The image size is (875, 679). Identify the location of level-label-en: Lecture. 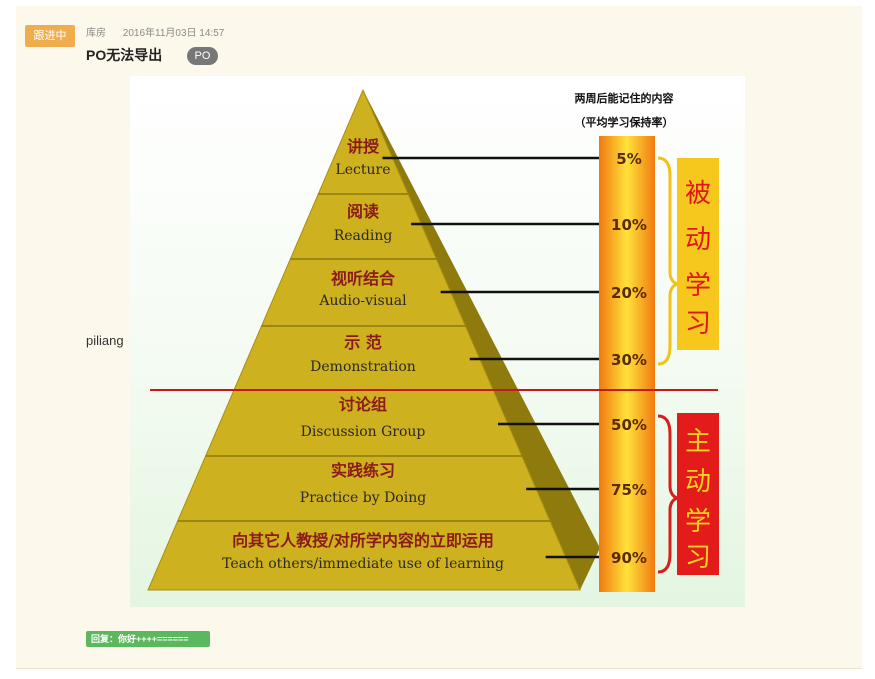
(362, 170).